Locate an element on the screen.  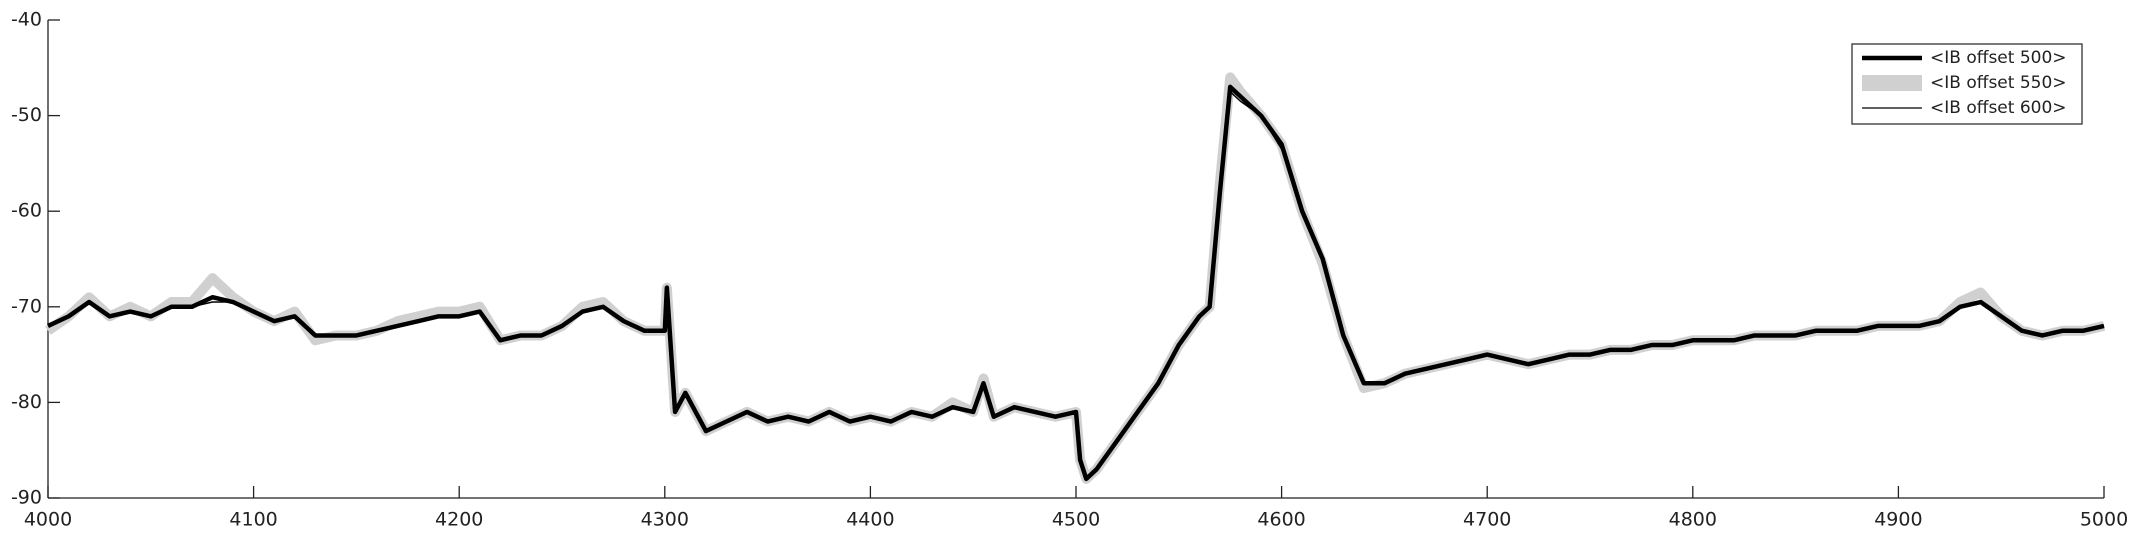
y-tick-label: -90 is located at coordinates (26, 498).